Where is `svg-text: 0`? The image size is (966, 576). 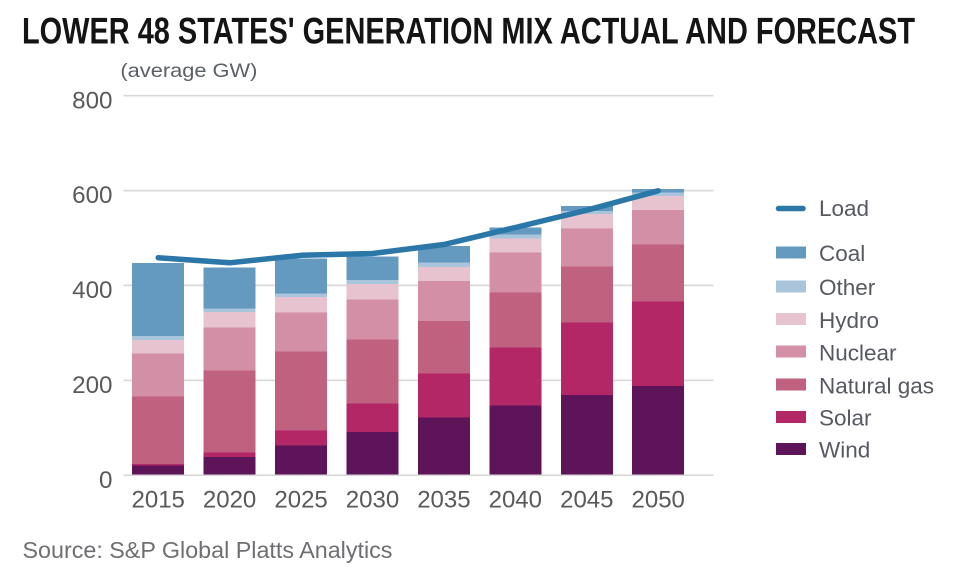
svg-text: 0 is located at coordinates (105, 480).